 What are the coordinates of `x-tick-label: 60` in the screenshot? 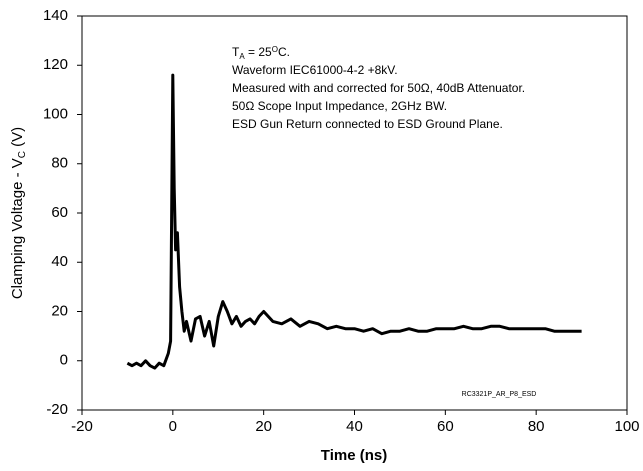 It's located at (445, 426).